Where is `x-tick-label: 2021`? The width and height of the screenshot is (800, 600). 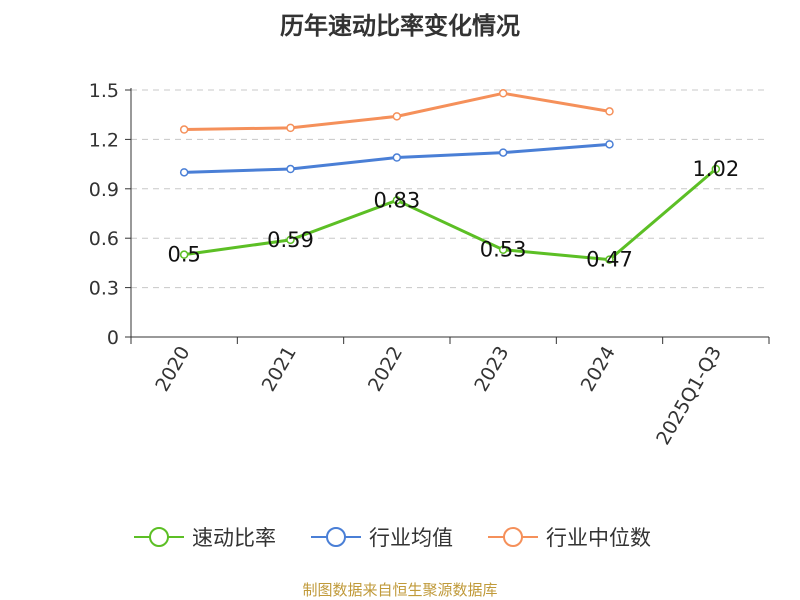
x-tick-label: 2021 is located at coordinates (279, 369).